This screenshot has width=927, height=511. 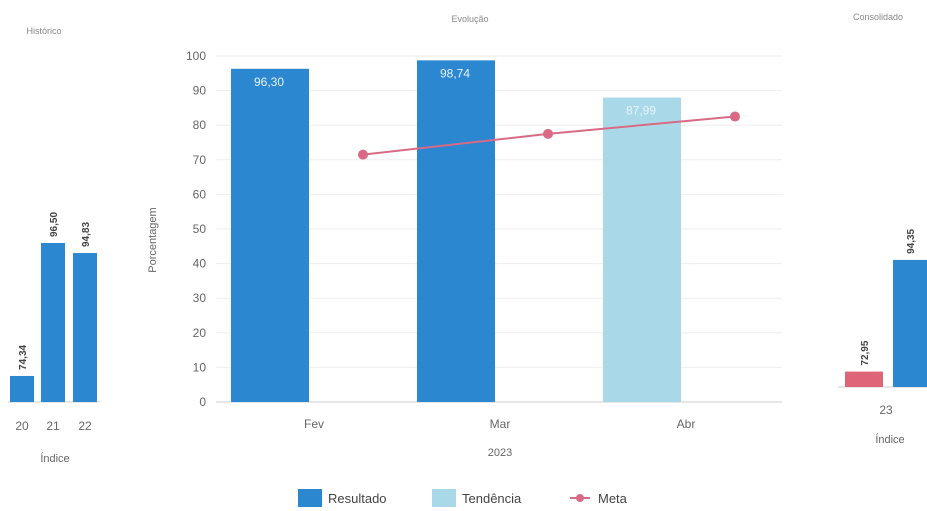 What do you see at coordinates (54, 224) in the screenshot?
I see `historico-value-label: 96,50` at bounding box center [54, 224].